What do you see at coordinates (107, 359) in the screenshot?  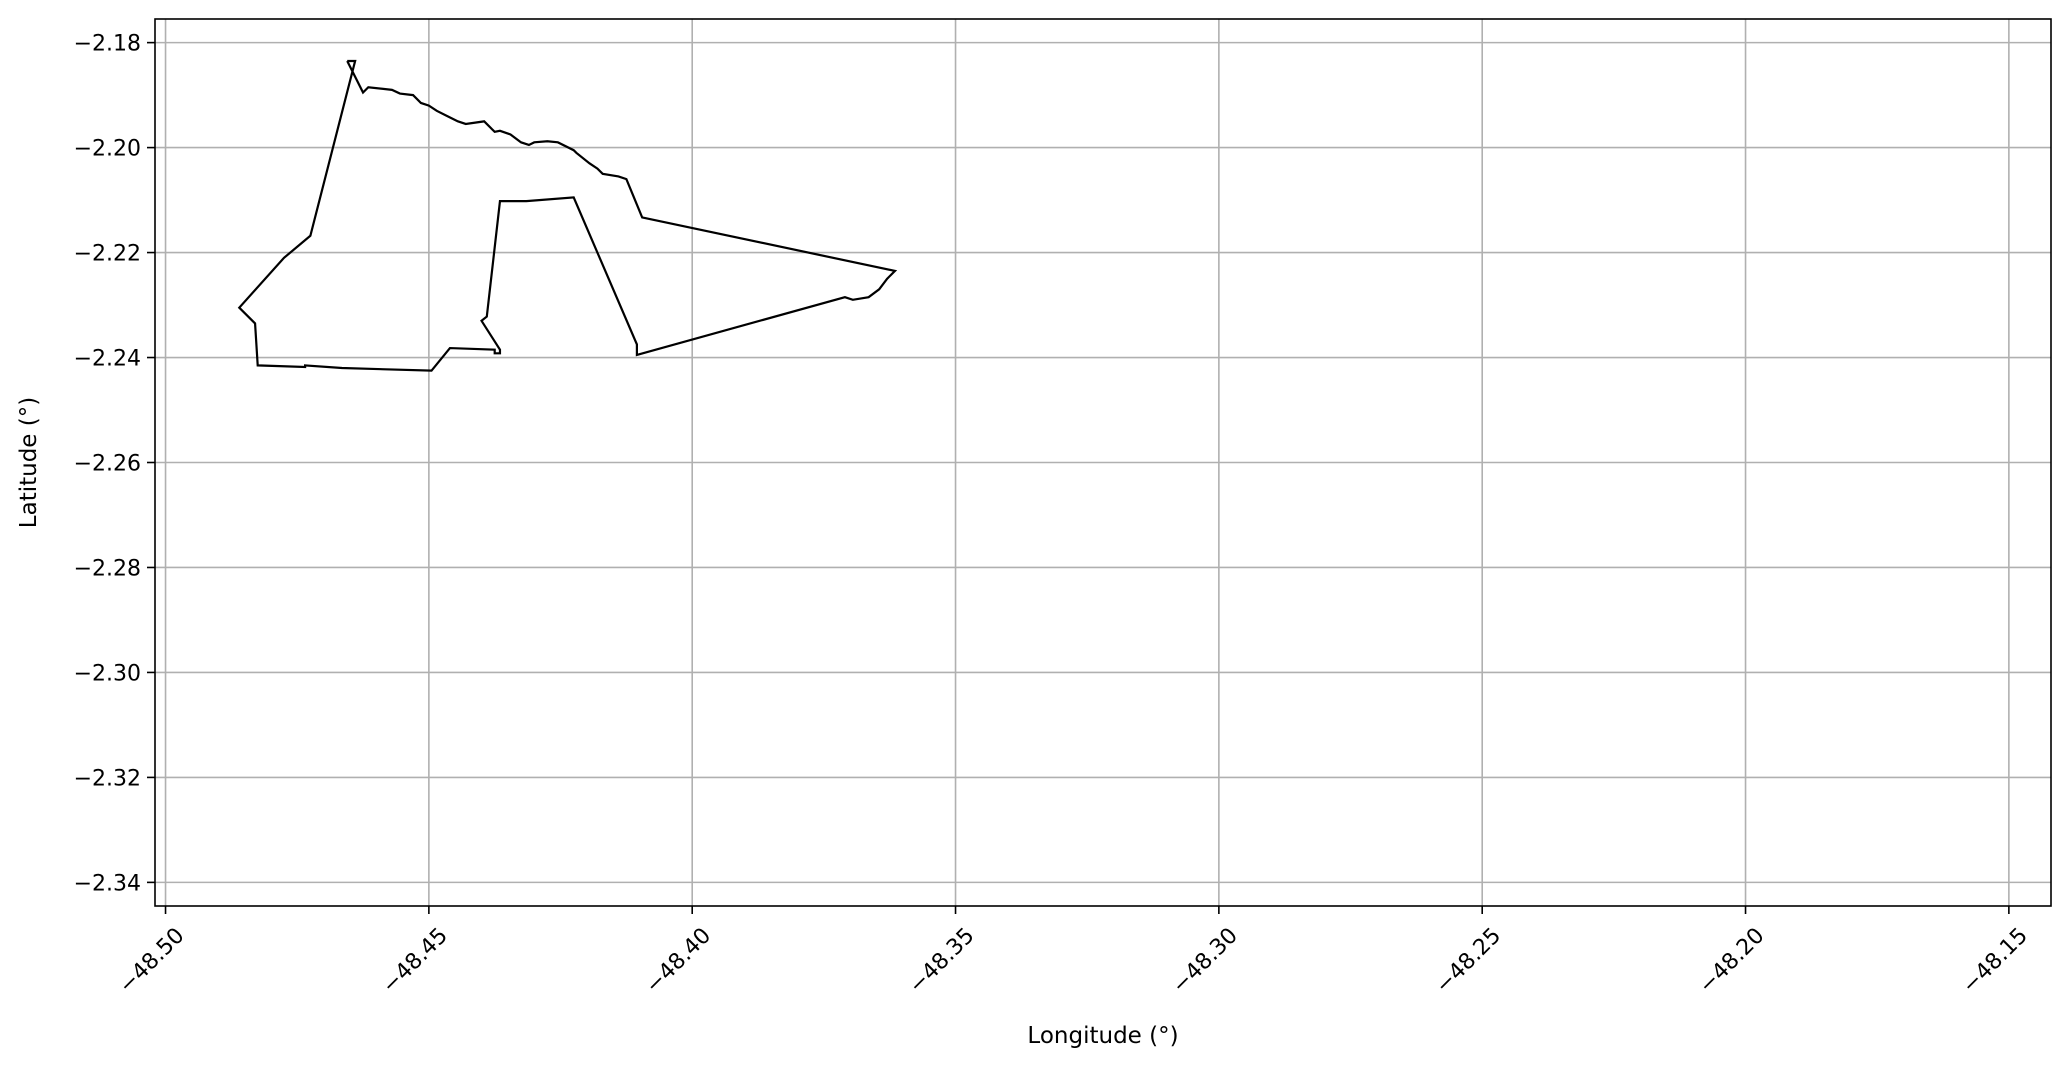 I see `y-tick-label: −2.24` at bounding box center [107, 359].